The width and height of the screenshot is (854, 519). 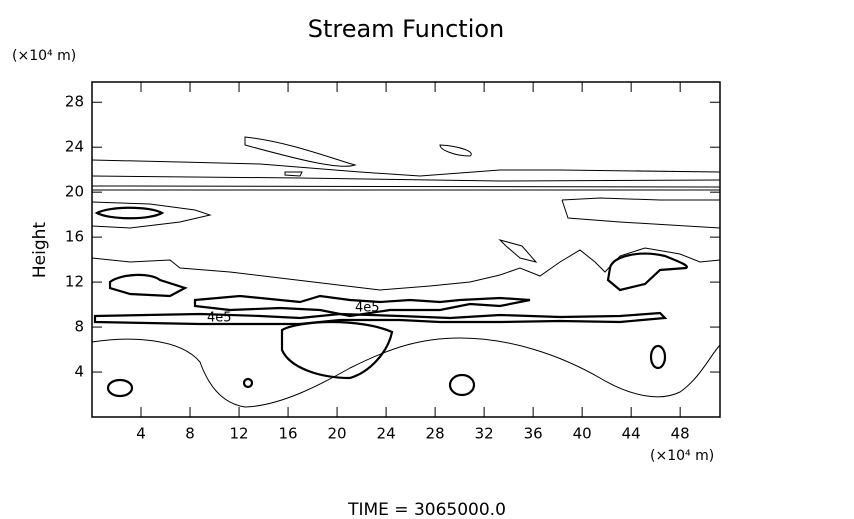 I want to click on y-tick-label: 8, so click(x=79, y=327).